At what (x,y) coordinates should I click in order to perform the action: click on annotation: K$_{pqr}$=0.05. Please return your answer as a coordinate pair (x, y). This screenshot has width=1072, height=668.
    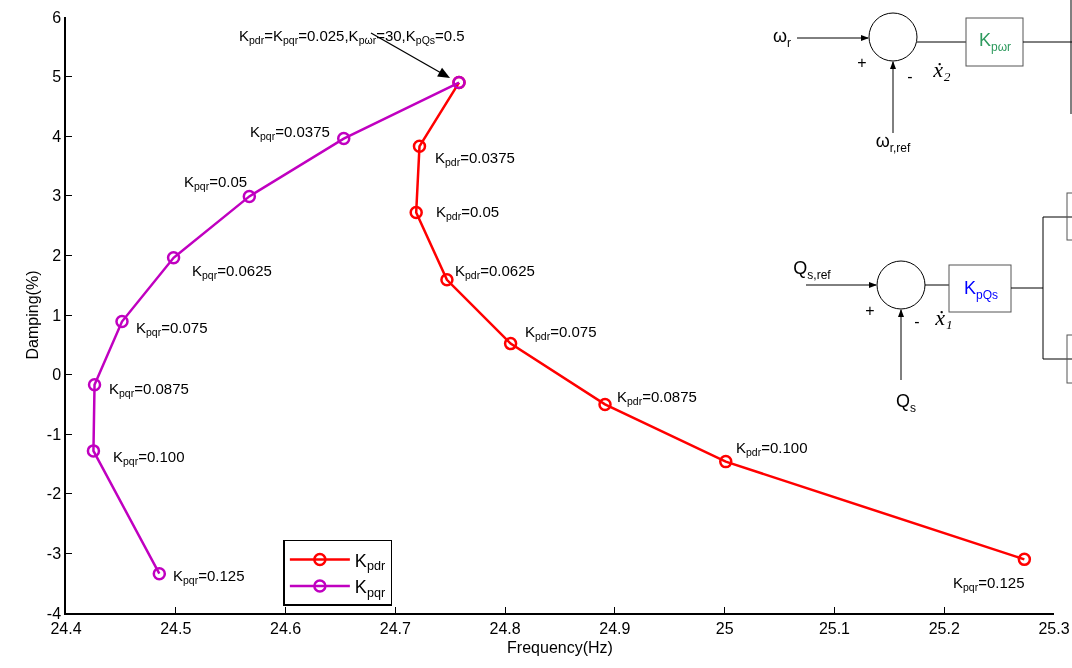
    Looking at the image, I should click on (216, 183).